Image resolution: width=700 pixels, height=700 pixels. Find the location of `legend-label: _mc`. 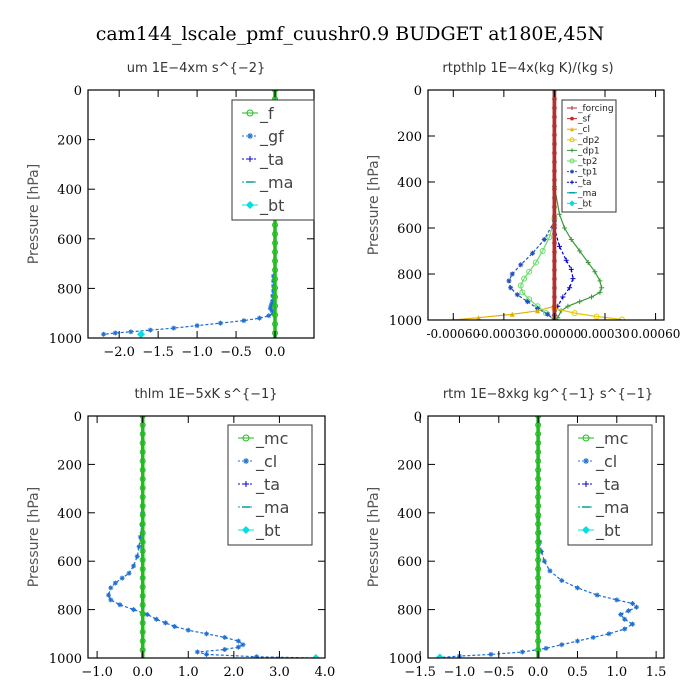

legend-label: _mc is located at coordinates (271, 439).